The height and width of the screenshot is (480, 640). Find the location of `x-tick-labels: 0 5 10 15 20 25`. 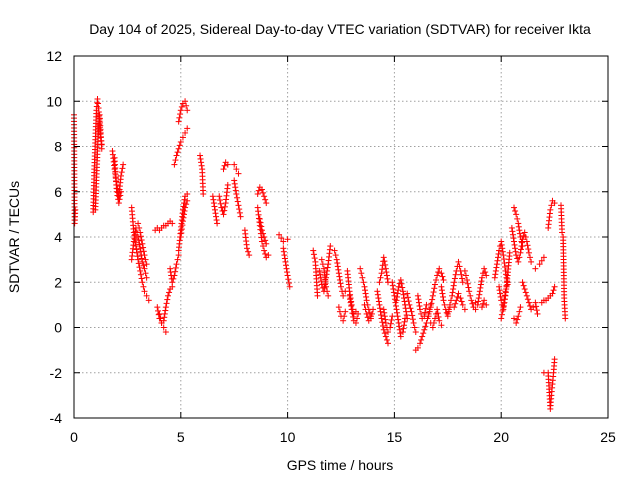

x-tick-labels: 0 5 10 15 20 25 is located at coordinates (343, 437).